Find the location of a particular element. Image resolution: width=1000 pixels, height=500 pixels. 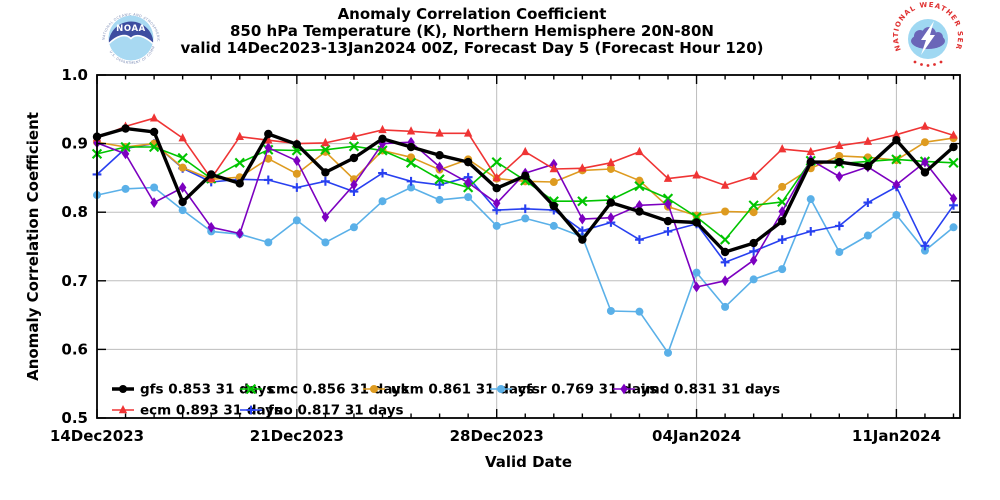

x-tick-label: 28Dec2023 is located at coordinates (497, 436).